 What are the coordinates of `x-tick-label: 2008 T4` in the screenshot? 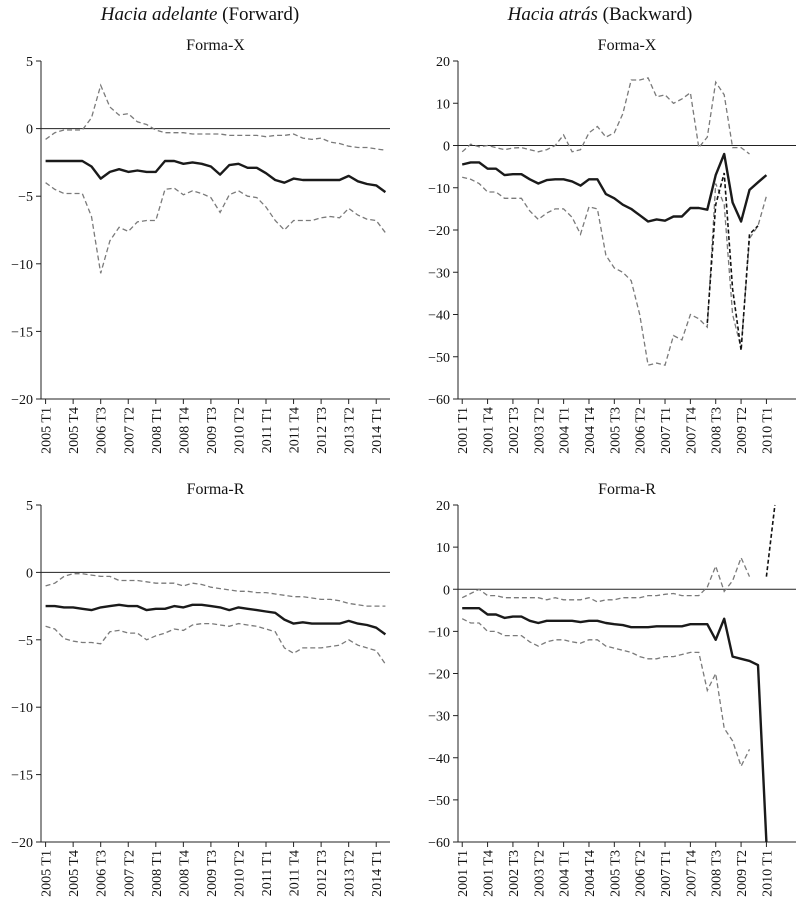 It's located at (184, 873).